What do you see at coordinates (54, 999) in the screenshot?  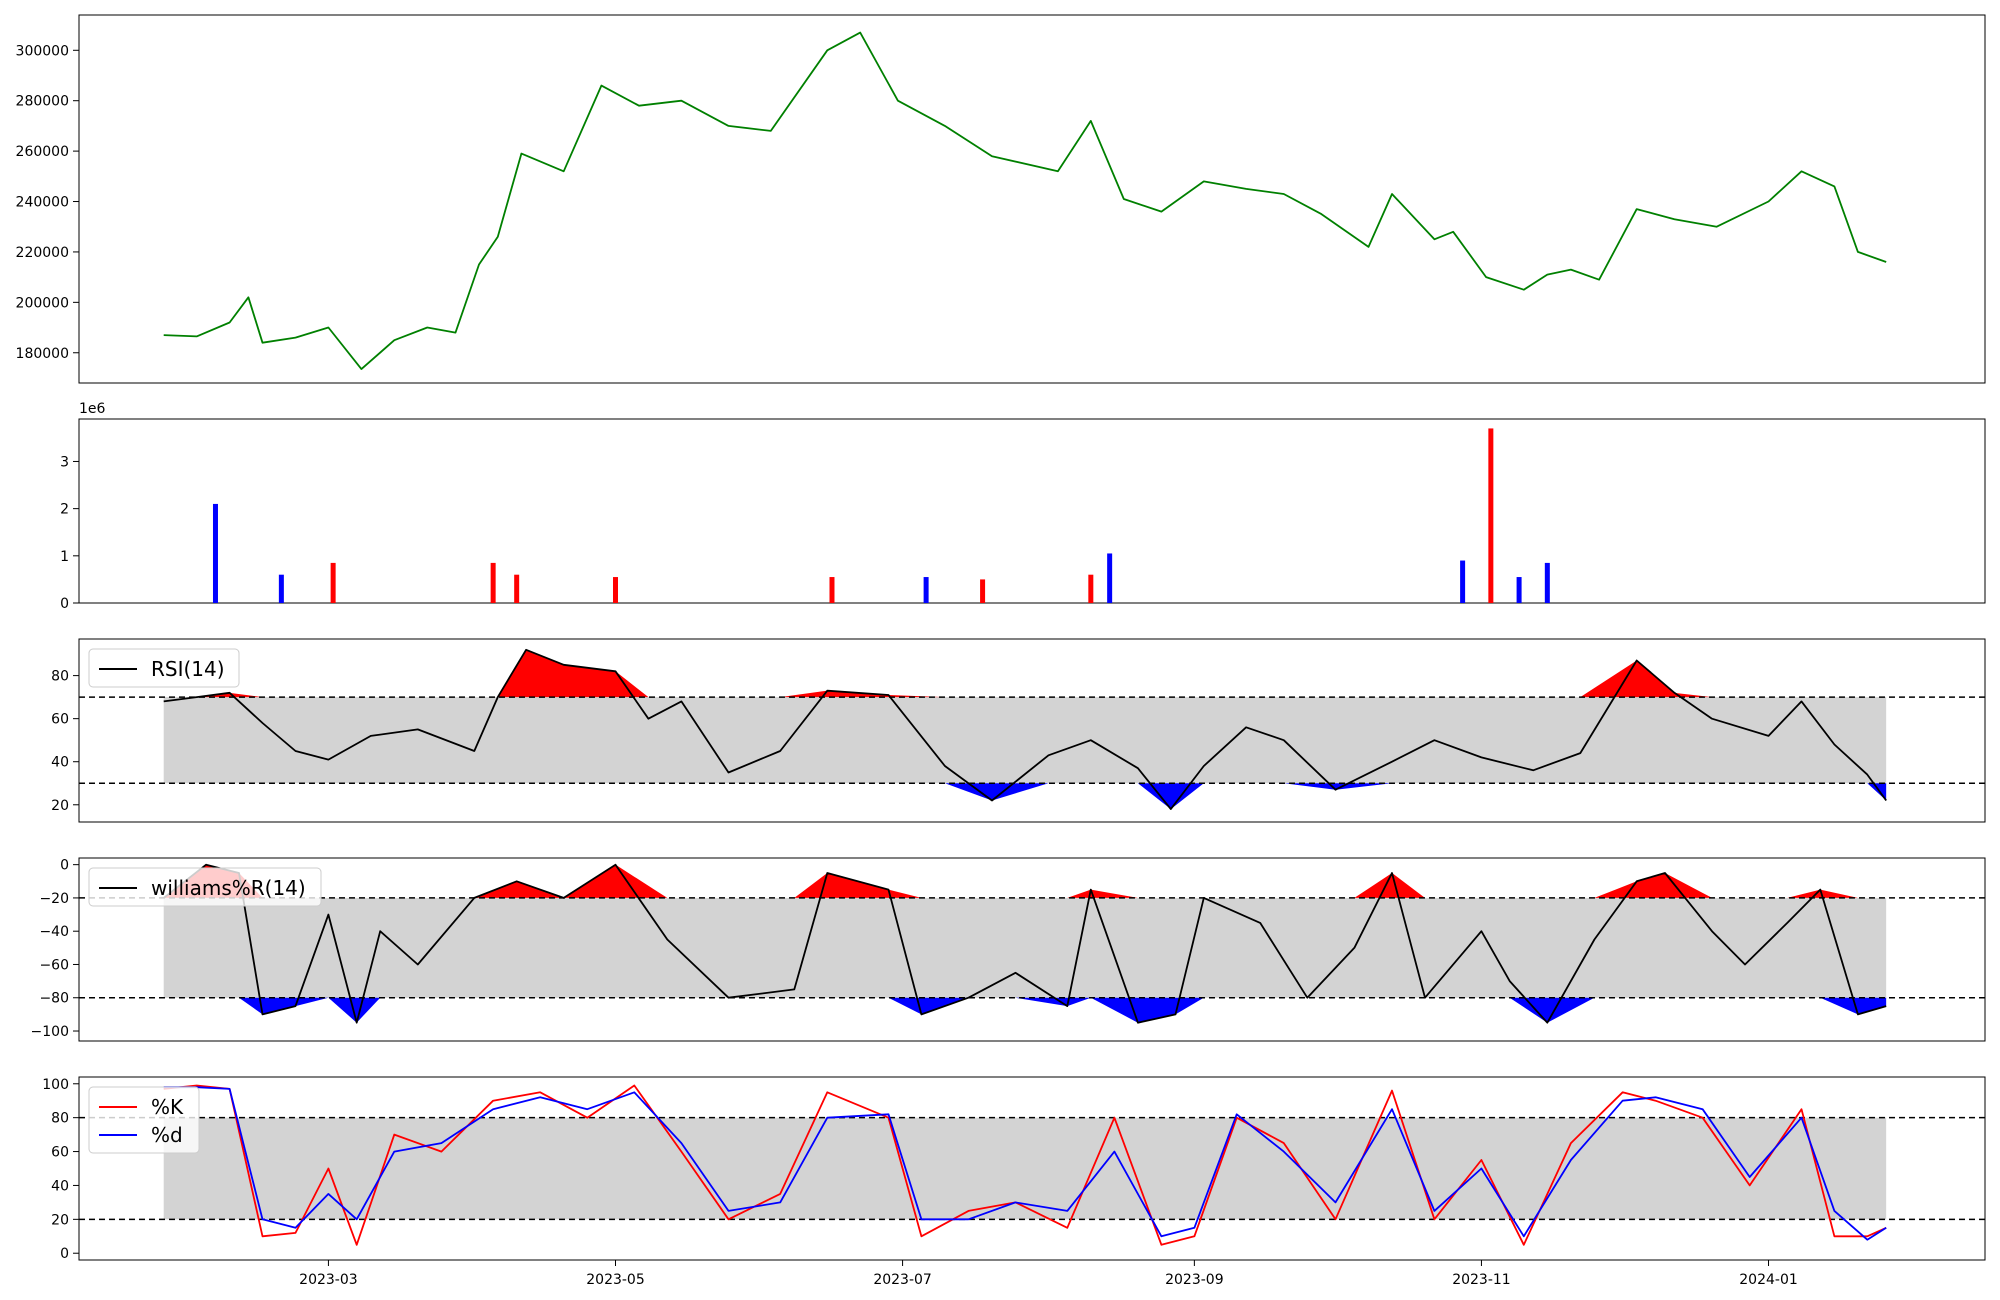 I see `y-tick-label: −80` at bounding box center [54, 999].